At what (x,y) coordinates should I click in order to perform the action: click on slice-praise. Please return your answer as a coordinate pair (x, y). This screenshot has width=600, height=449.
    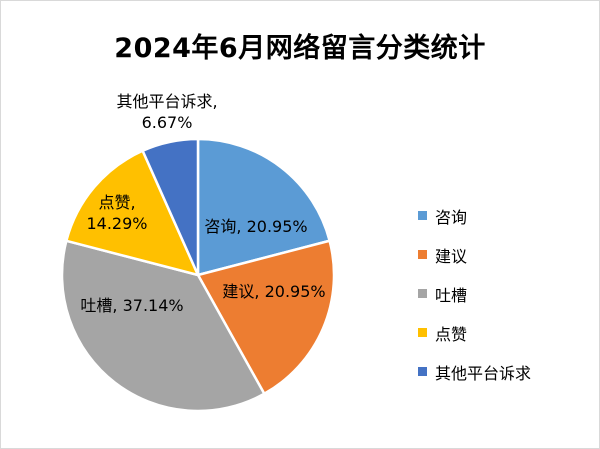
    Looking at the image, I should click on (132, 213).